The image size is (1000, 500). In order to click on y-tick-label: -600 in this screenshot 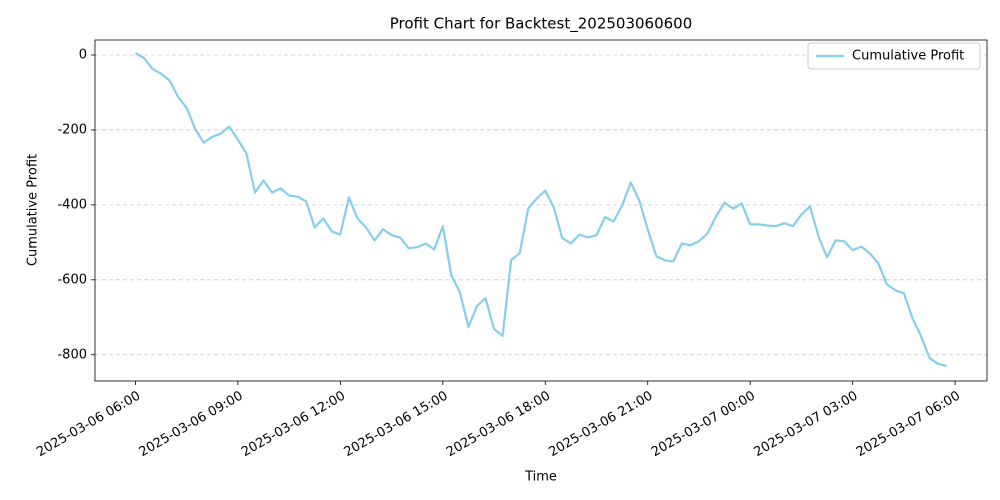, I will do `click(72, 279)`.